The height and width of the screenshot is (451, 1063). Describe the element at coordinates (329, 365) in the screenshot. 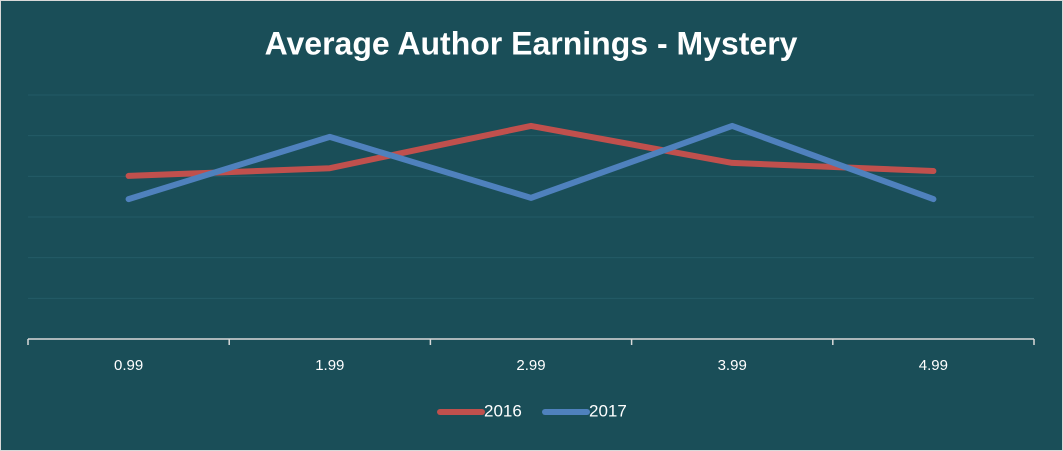

I see `x-tick-label: 1.99` at that location.